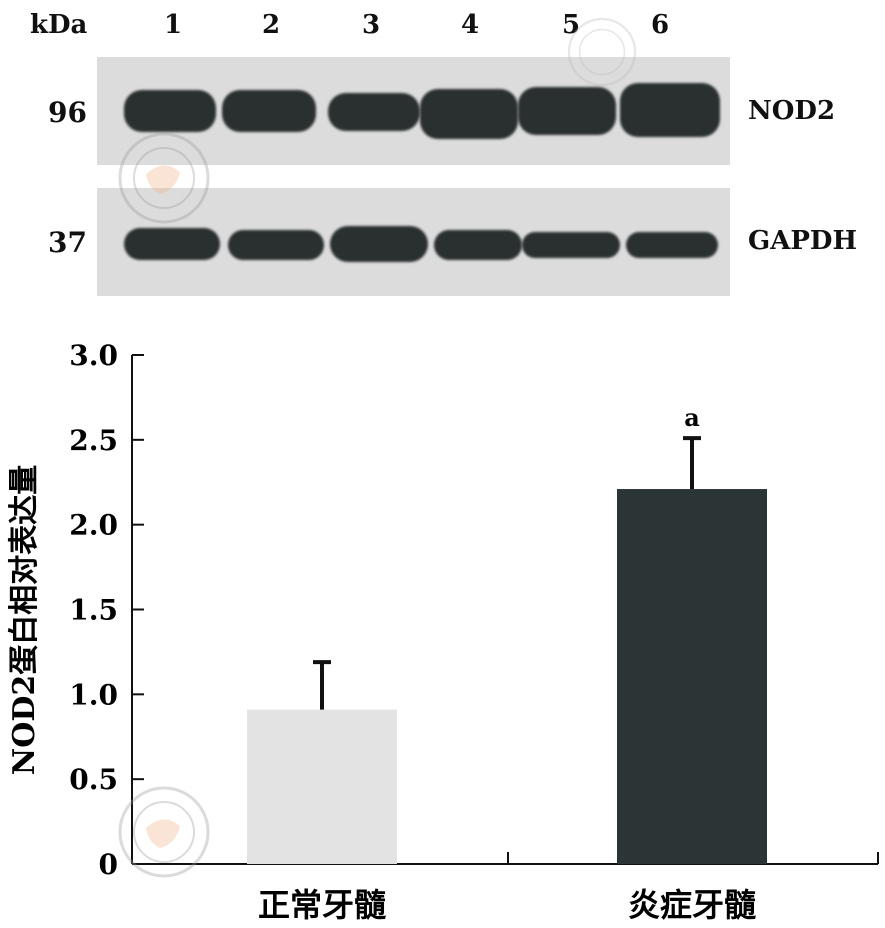 The image size is (885, 928). What do you see at coordinates (67, 242) in the screenshot?
I see `molecular-weight-label: 37` at bounding box center [67, 242].